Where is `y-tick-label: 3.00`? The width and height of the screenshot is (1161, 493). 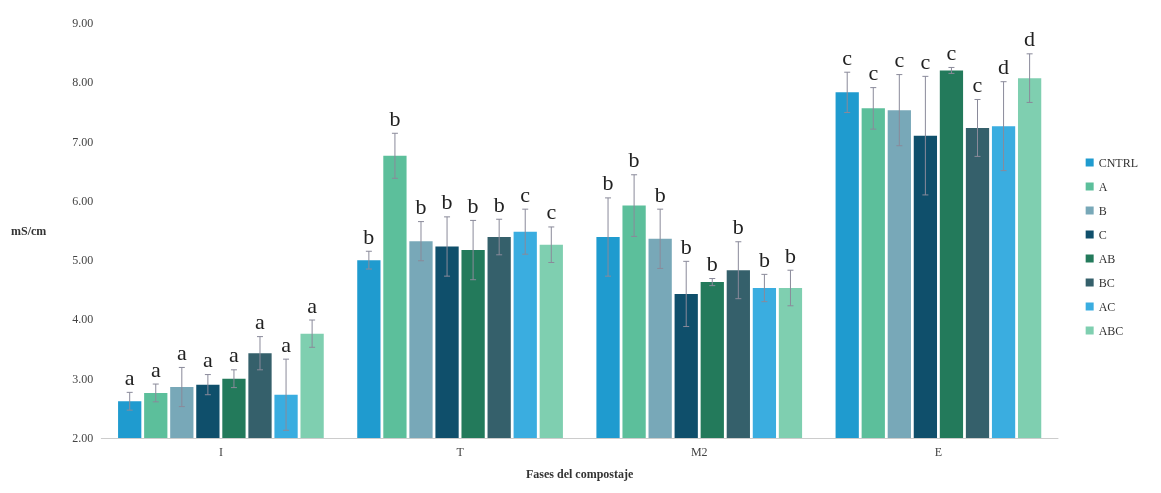
y-tick-label: 3.00 is located at coordinates (83, 378).